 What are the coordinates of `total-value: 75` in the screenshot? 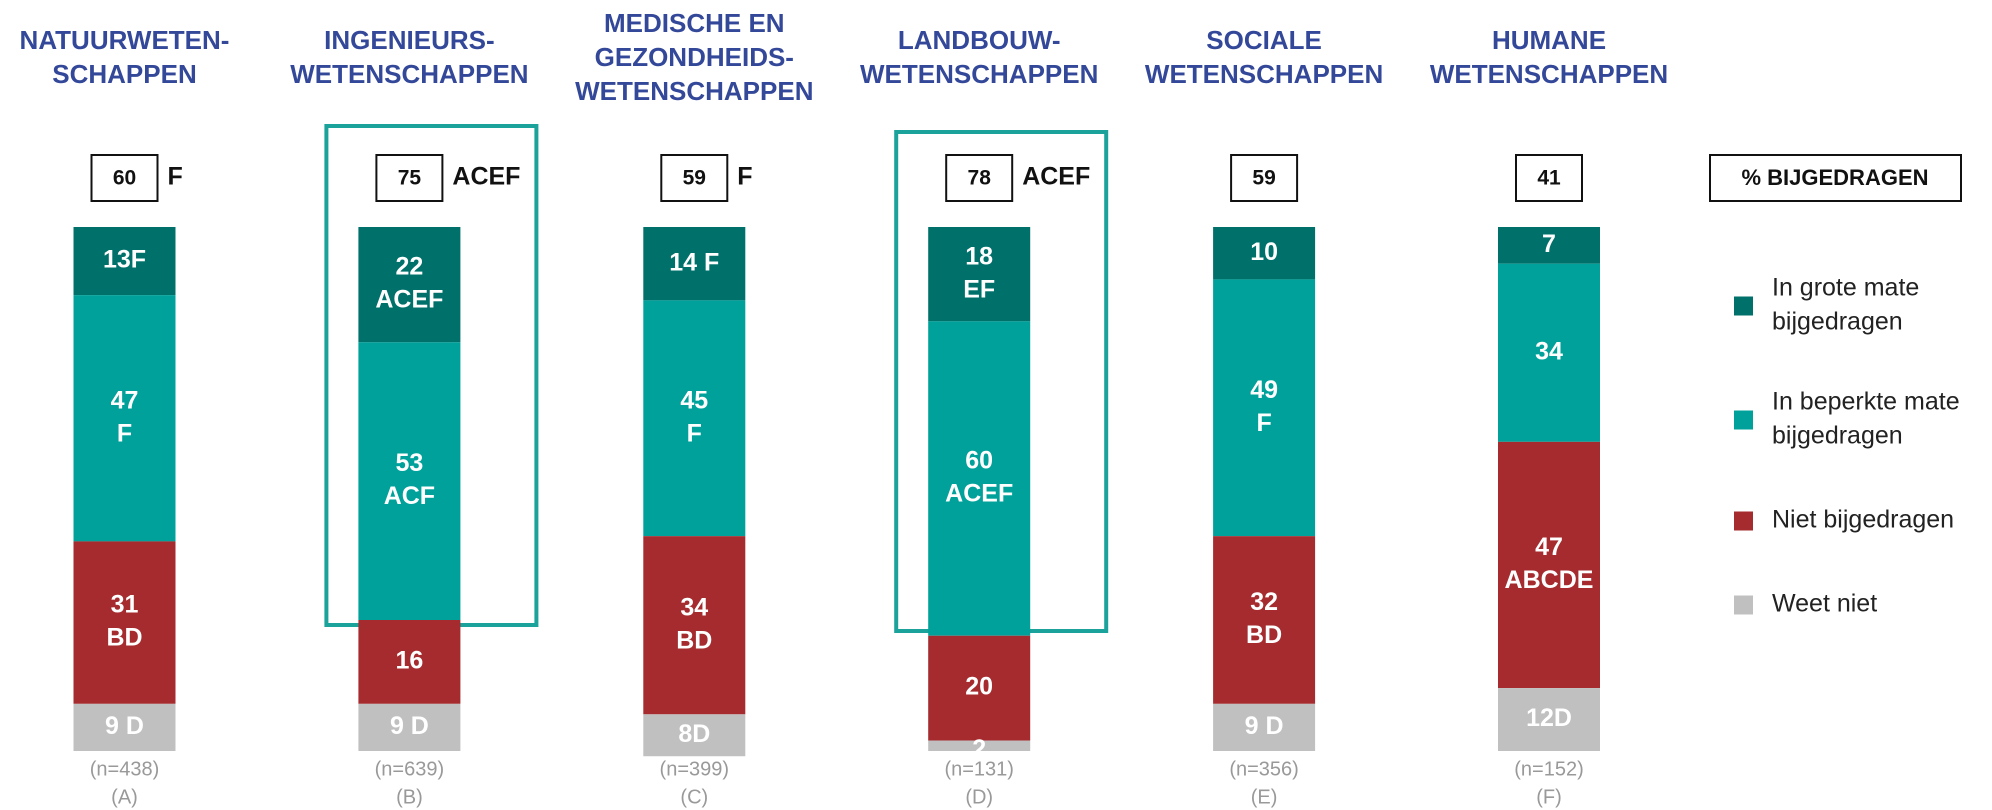 It's located at (410, 178).